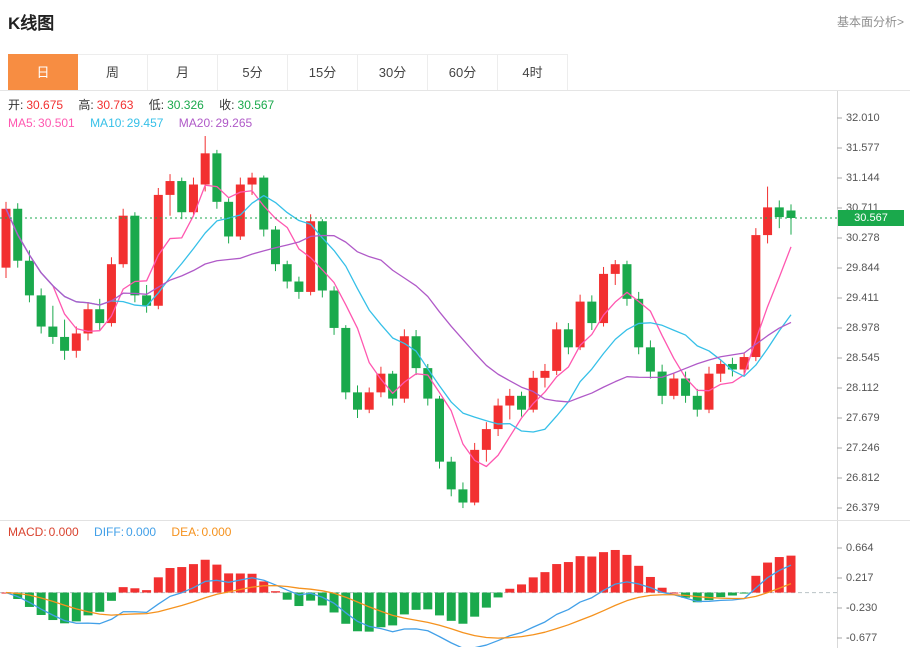 Image resolution: width=910 pixels, height=648 pixels. Describe the element at coordinates (418, 598) in the screenshot. I see `macd-panel` at that location.